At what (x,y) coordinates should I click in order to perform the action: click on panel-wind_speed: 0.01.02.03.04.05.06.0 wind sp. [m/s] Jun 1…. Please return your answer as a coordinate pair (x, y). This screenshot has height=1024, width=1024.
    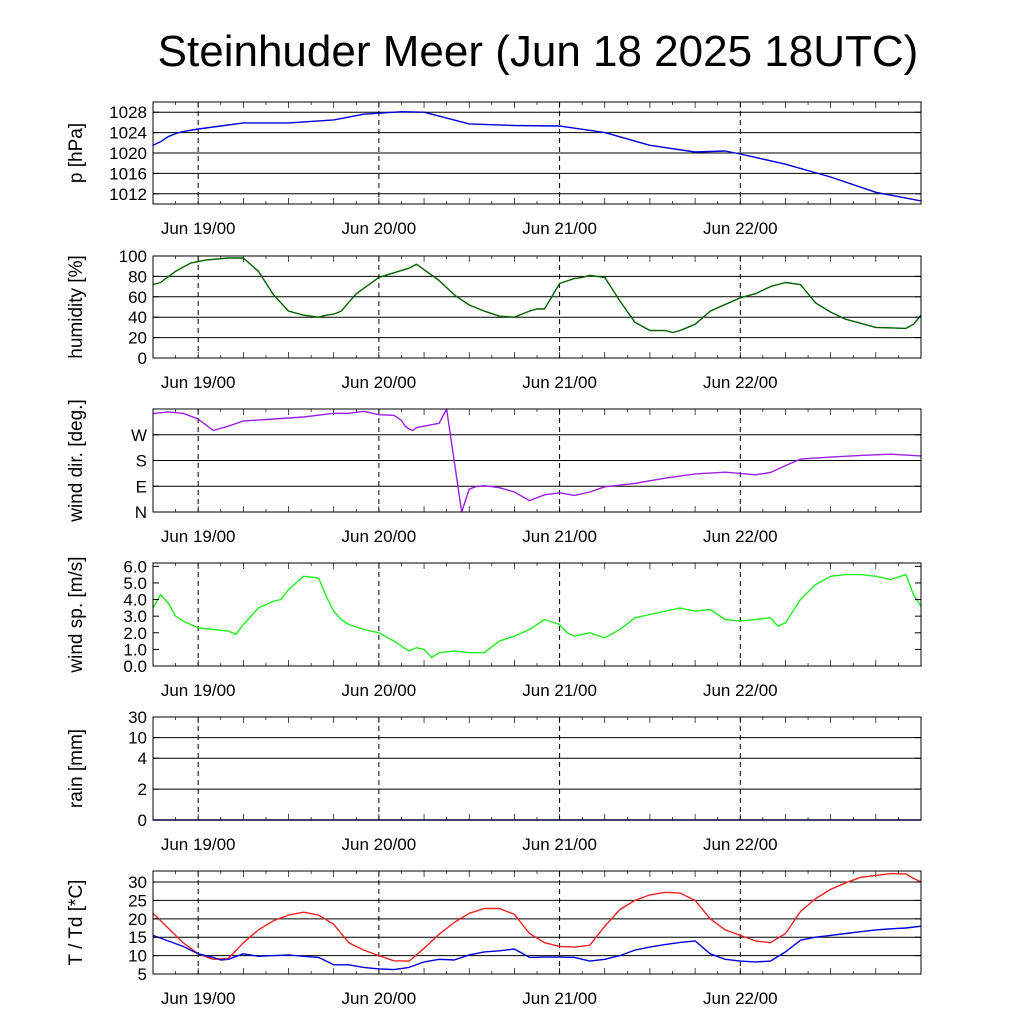
    Looking at the image, I should click on (494, 628).